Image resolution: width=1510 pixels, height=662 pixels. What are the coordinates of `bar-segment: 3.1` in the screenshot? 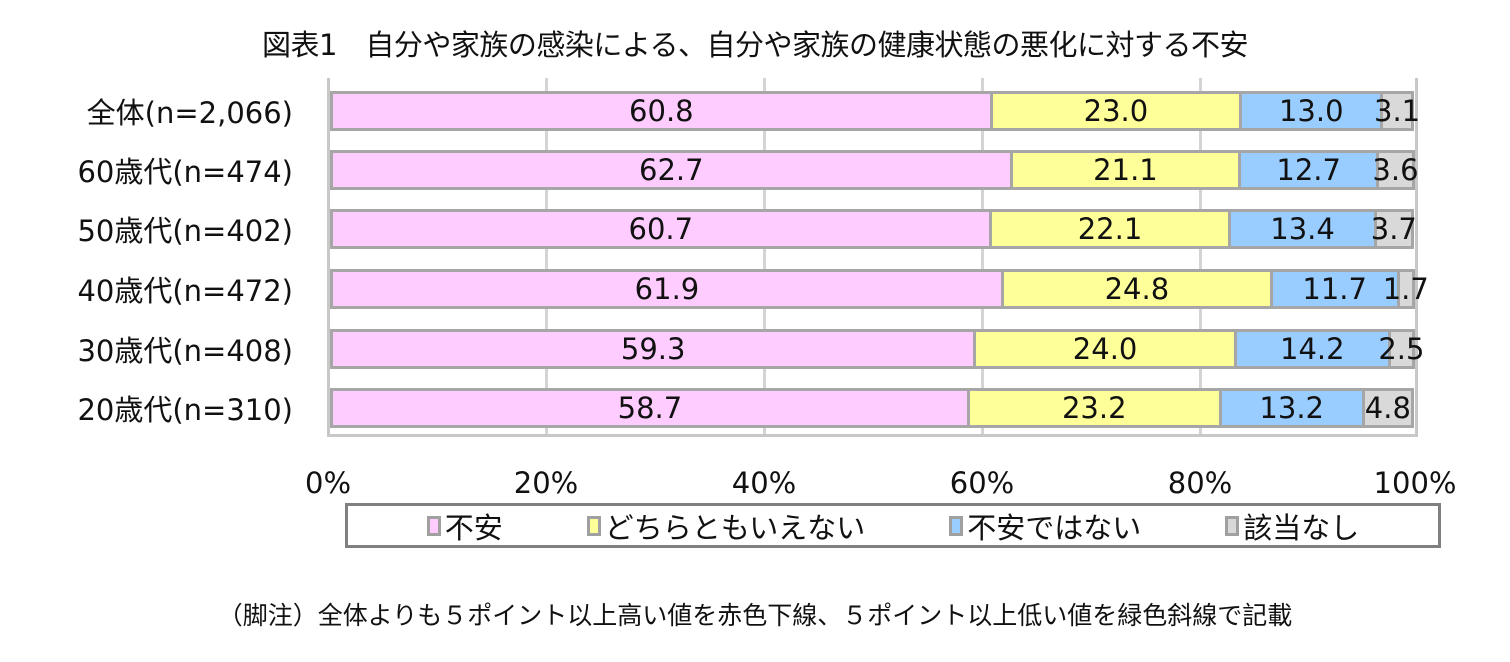 It's located at (1397, 111).